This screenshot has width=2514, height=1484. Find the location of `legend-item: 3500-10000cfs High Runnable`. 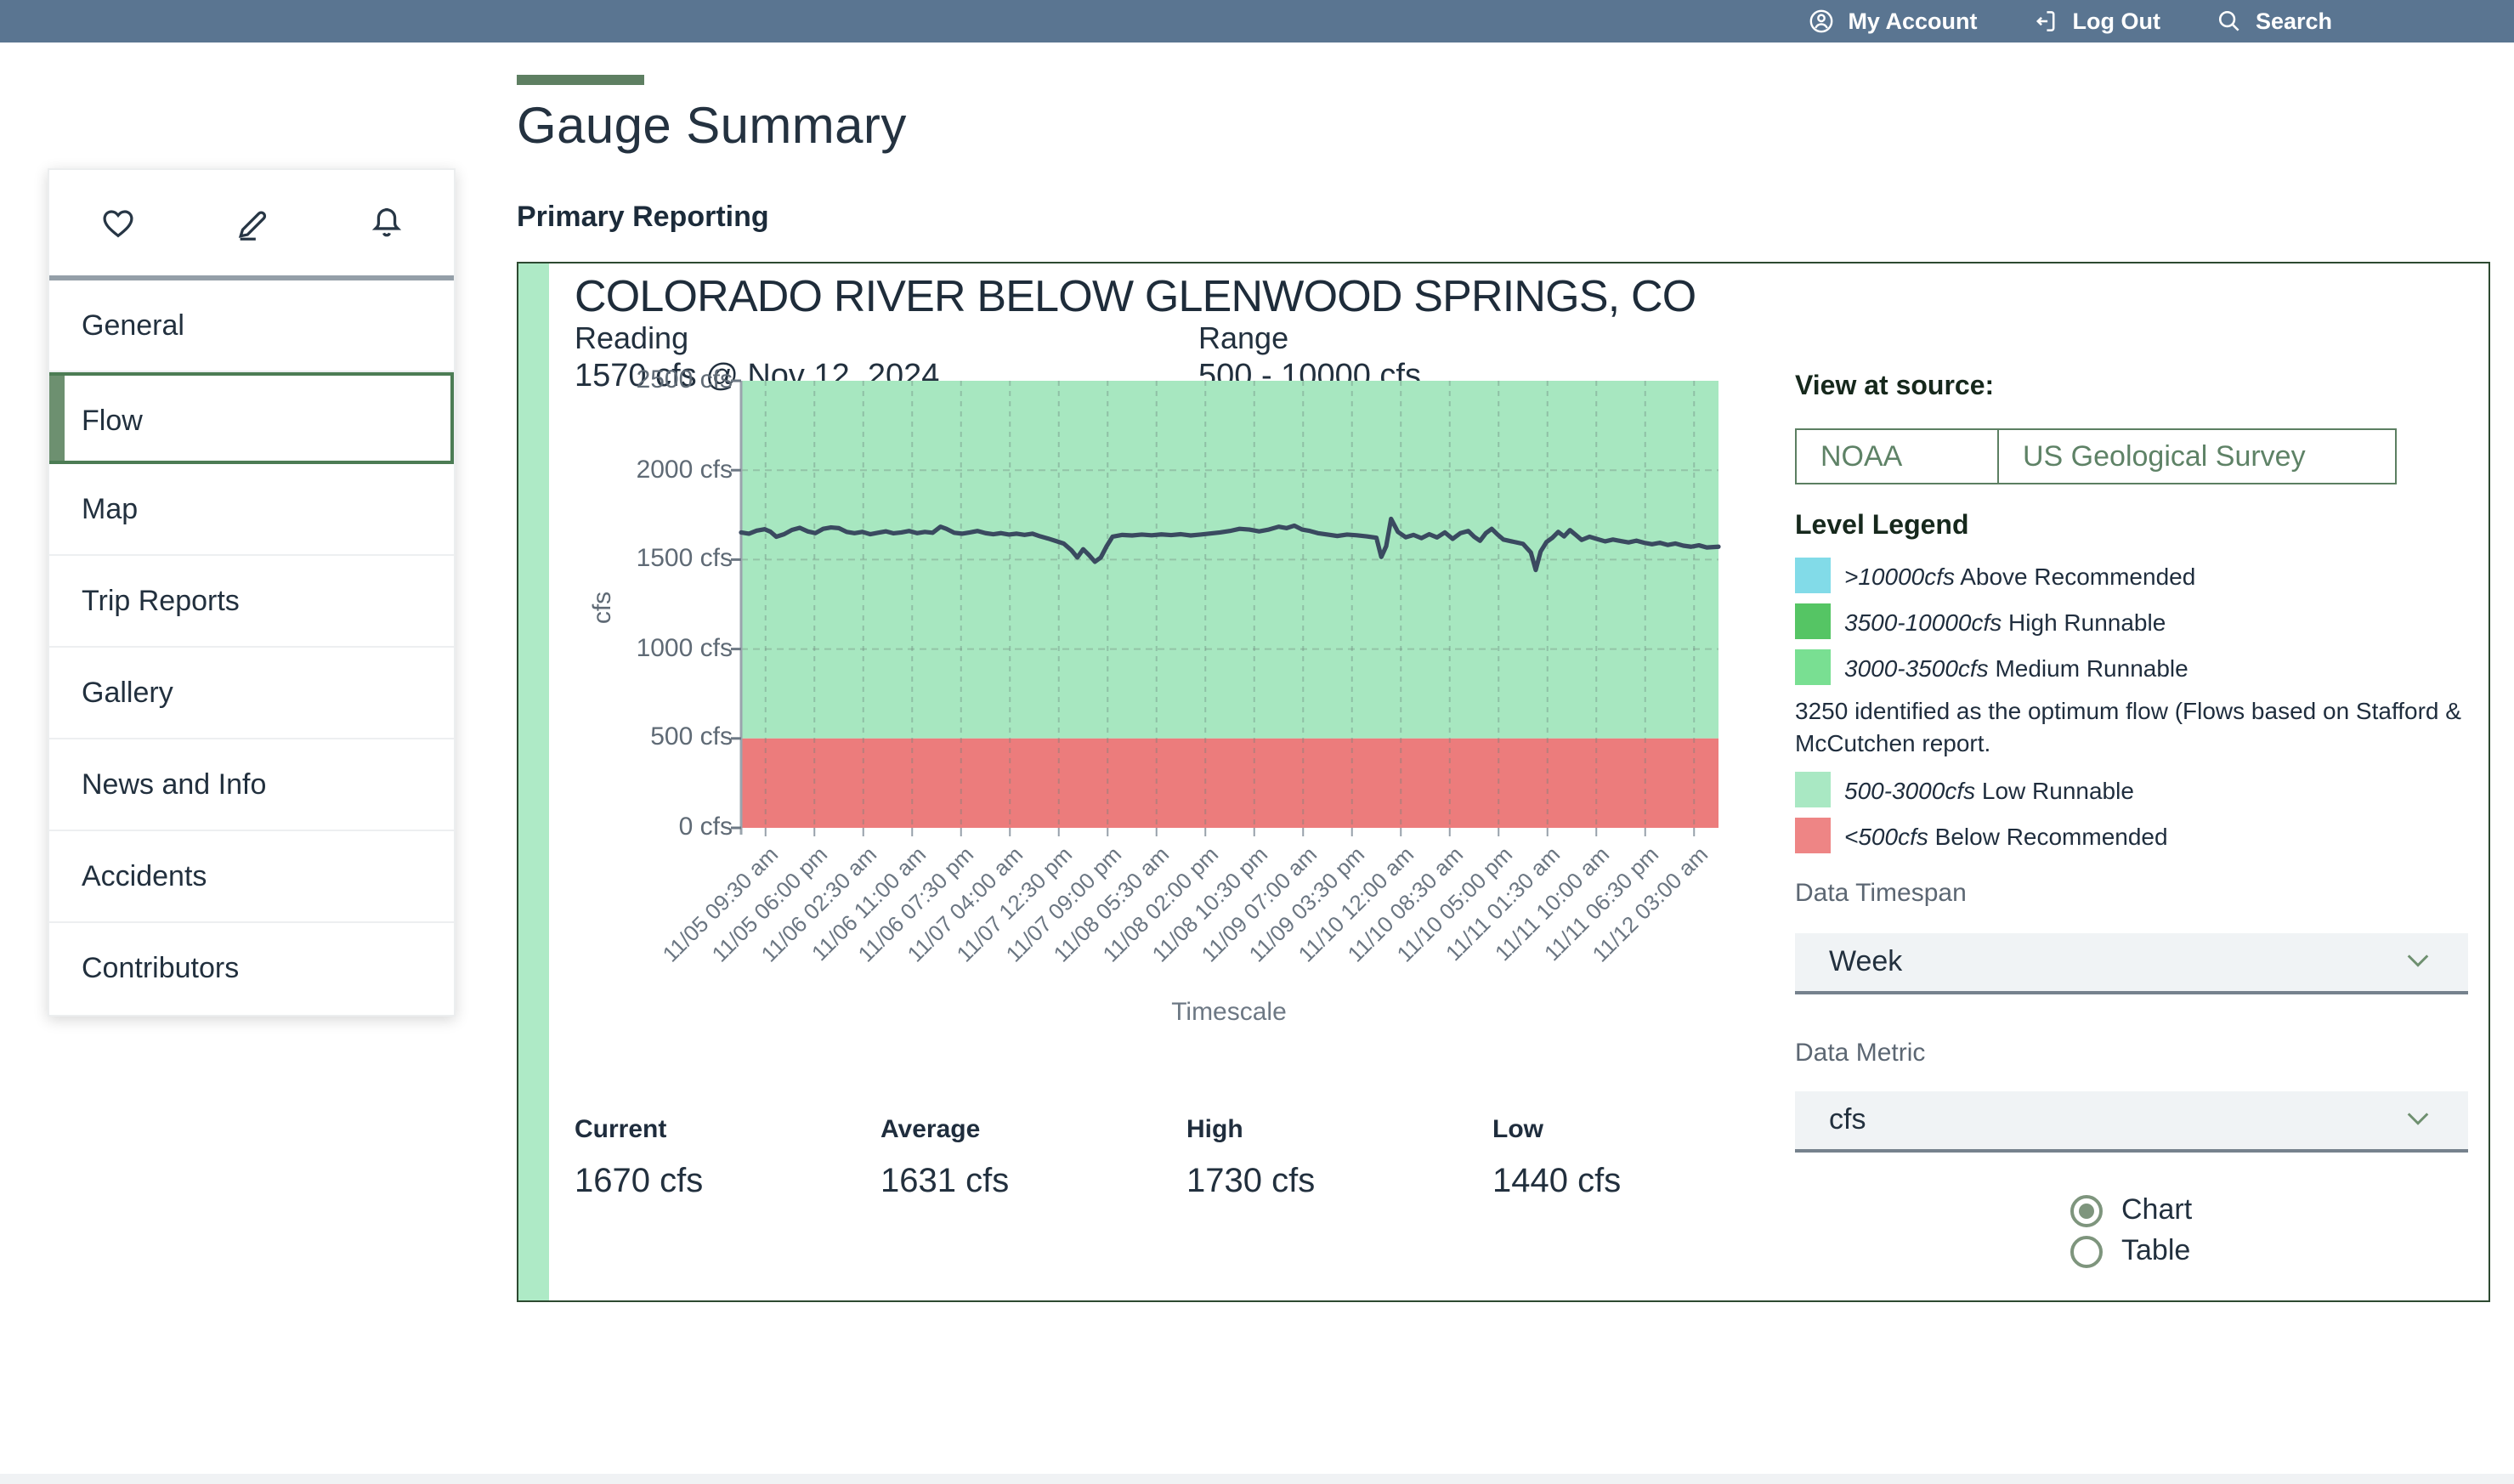

legend-item: 3500-10000cfs High Runnable is located at coordinates (2138, 621).